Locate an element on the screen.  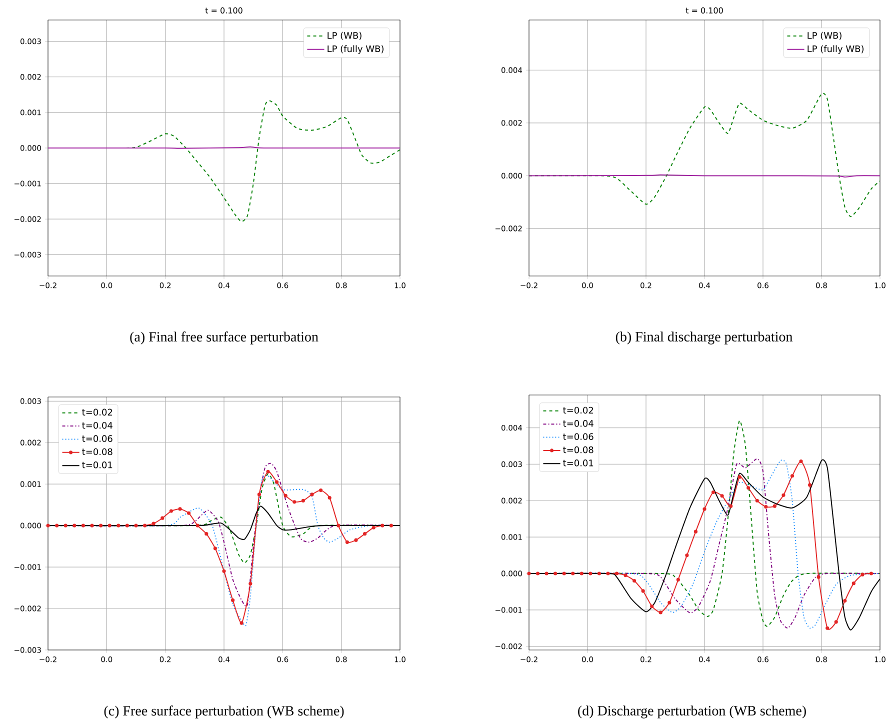
text: (b) Final discharge perturbation is located at coordinates (704, 338).